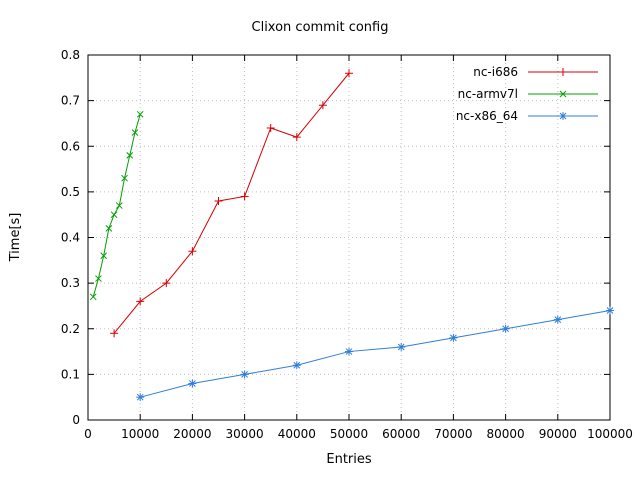  Describe the element at coordinates (70, 283) in the screenshot. I see `y-tick-label: 0.3` at that location.